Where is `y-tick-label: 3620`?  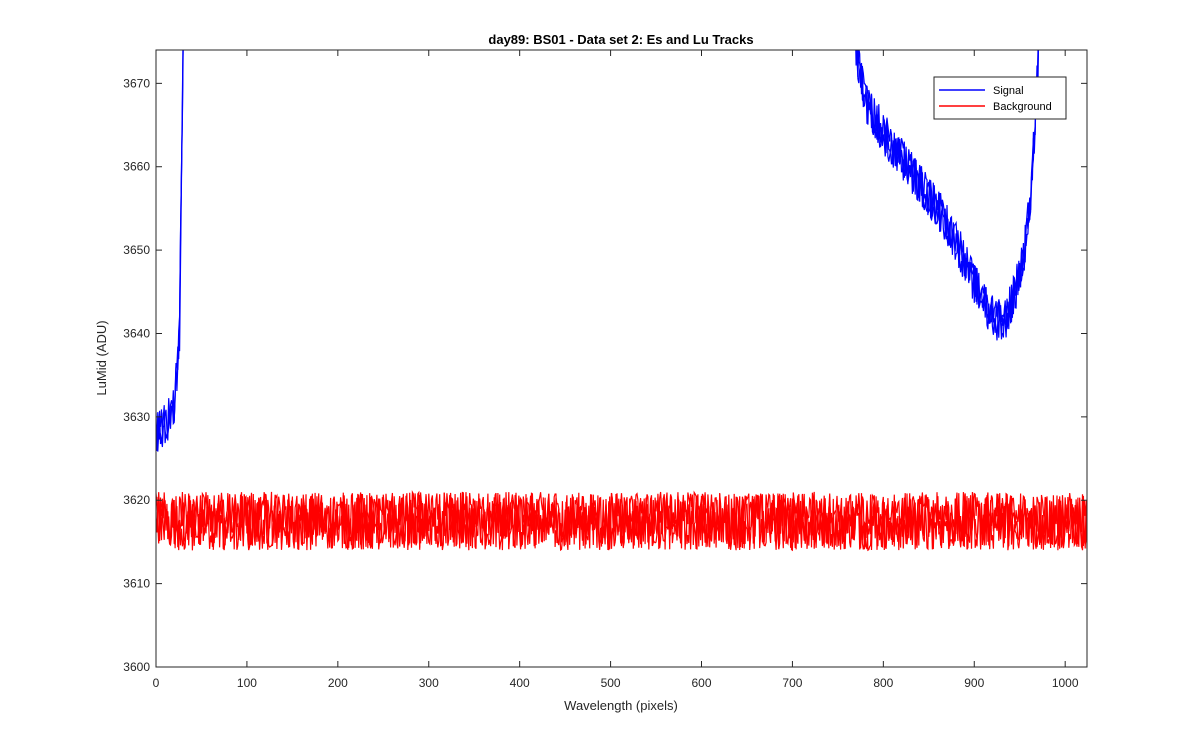 y-tick-label: 3620 is located at coordinates (136, 500).